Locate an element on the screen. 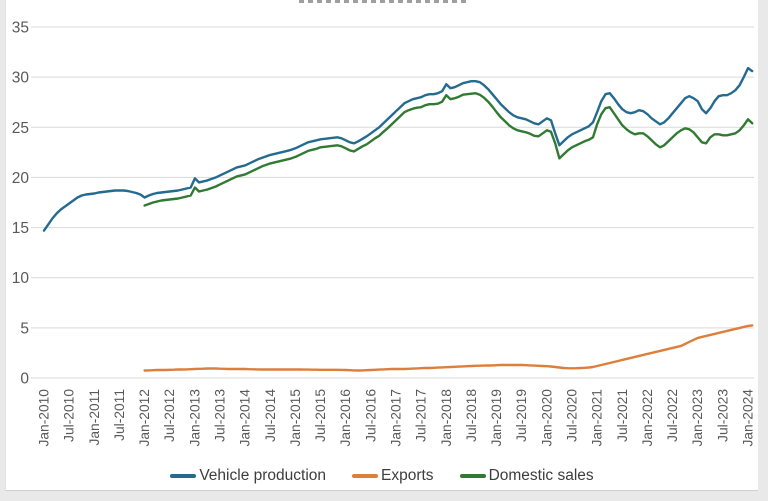  window-edge-bottom is located at coordinates (384, 496).